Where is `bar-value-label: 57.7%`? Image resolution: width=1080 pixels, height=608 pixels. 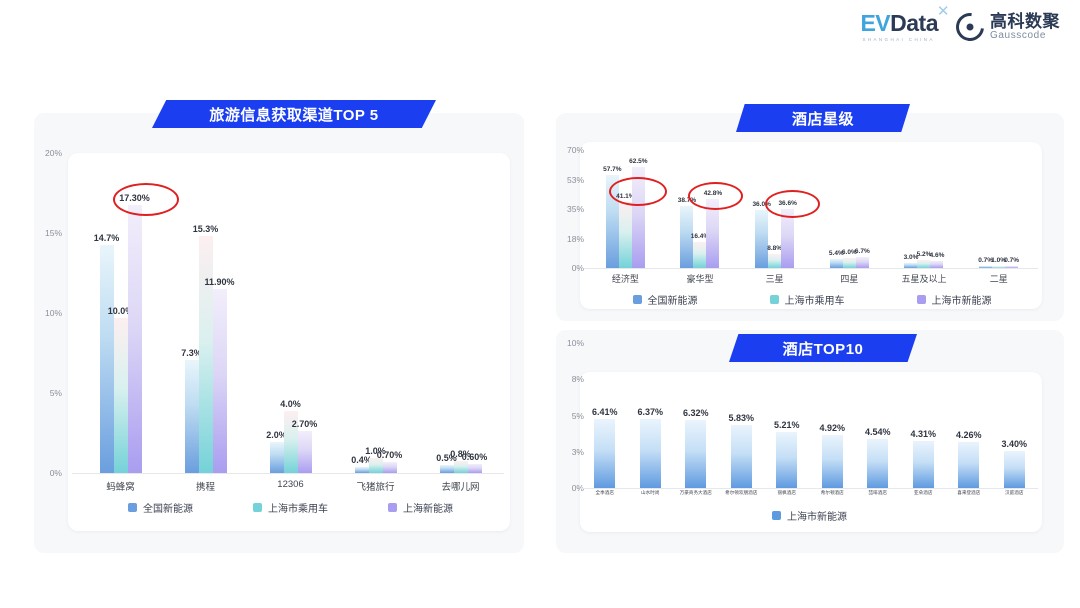
bar-value-label: 57.7% is located at coordinates (612, 169).